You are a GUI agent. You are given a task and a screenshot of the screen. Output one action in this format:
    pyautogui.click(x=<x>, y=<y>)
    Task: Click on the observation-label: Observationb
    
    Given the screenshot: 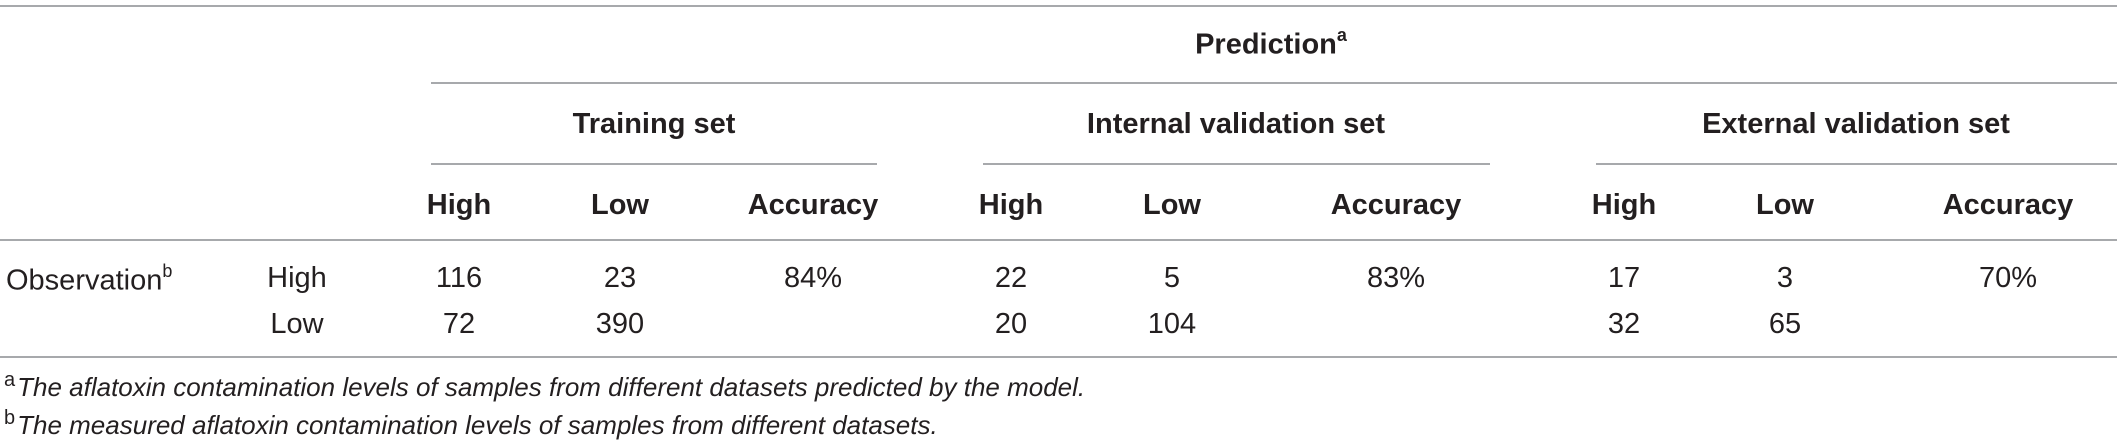 What is the action you would take?
    pyautogui.click(x=89, y=279)
    